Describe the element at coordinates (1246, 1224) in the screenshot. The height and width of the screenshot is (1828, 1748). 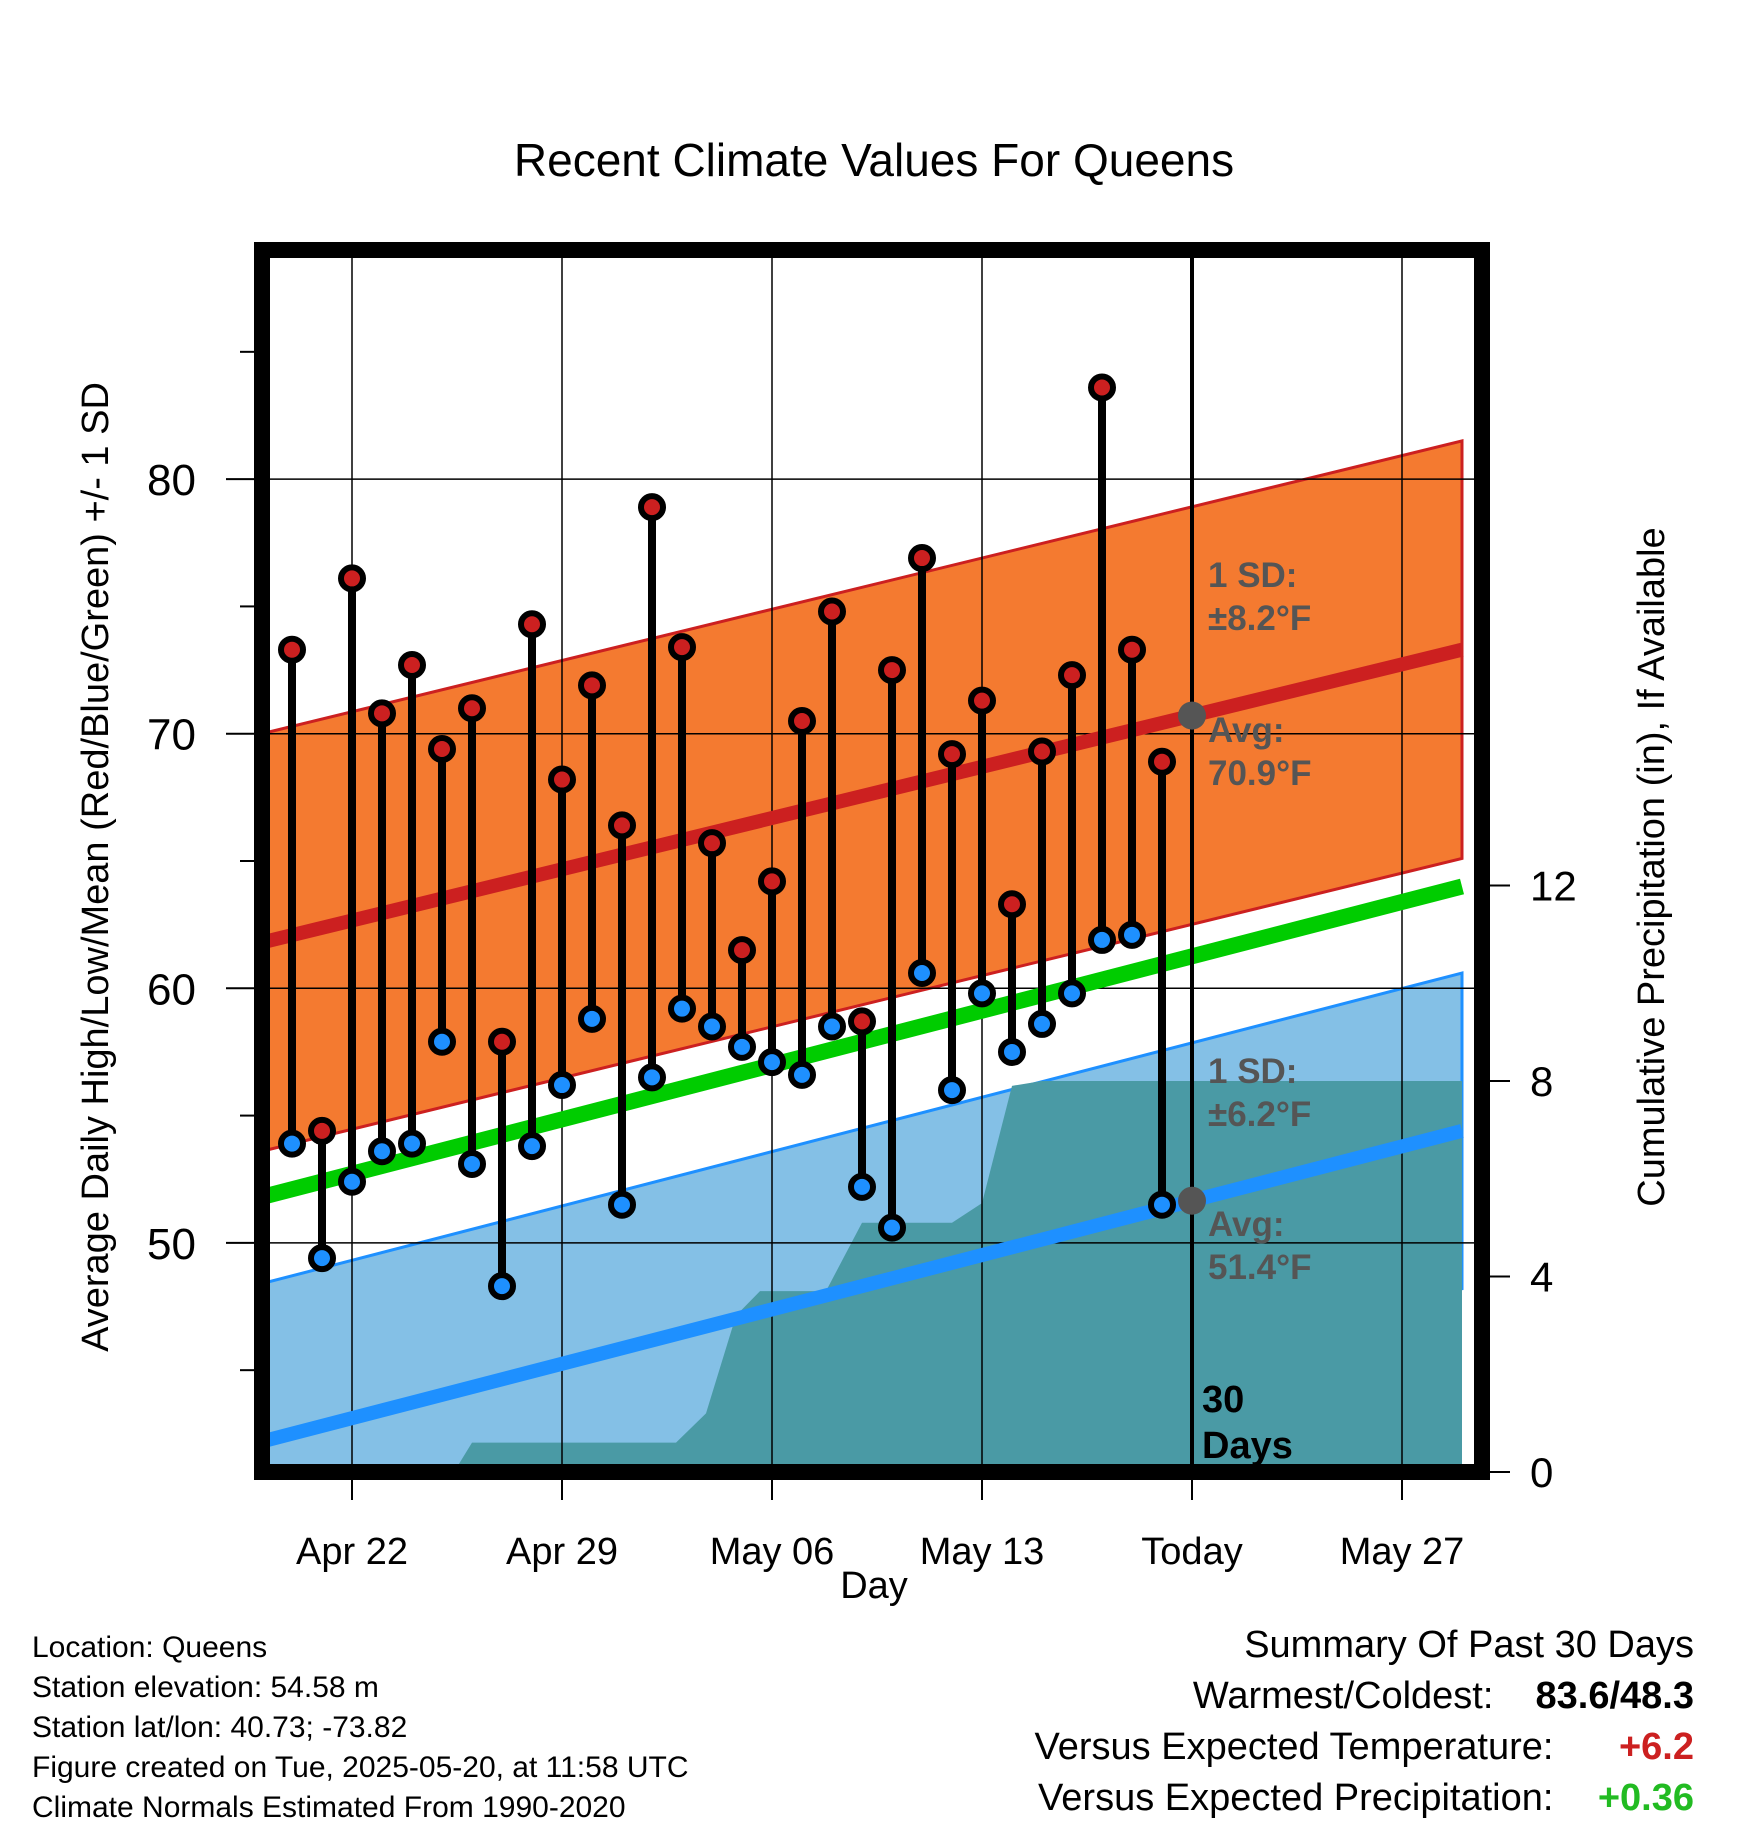
I see `low-avg-label: Avg:` at that location.